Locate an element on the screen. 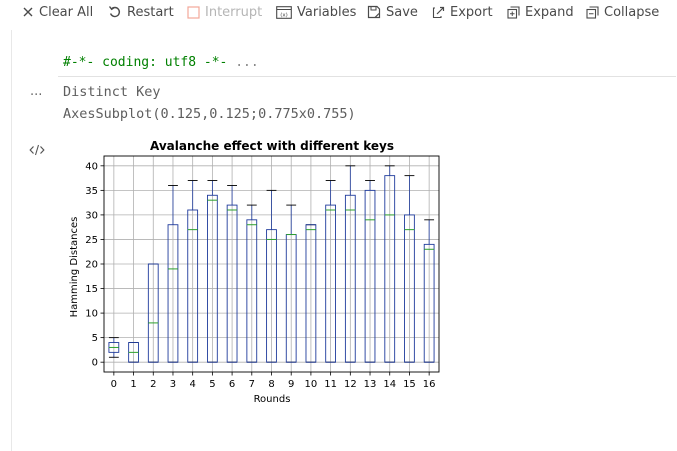 The image size is (677, 451). variables-icon: (x) is located at coordinates (284, 12).